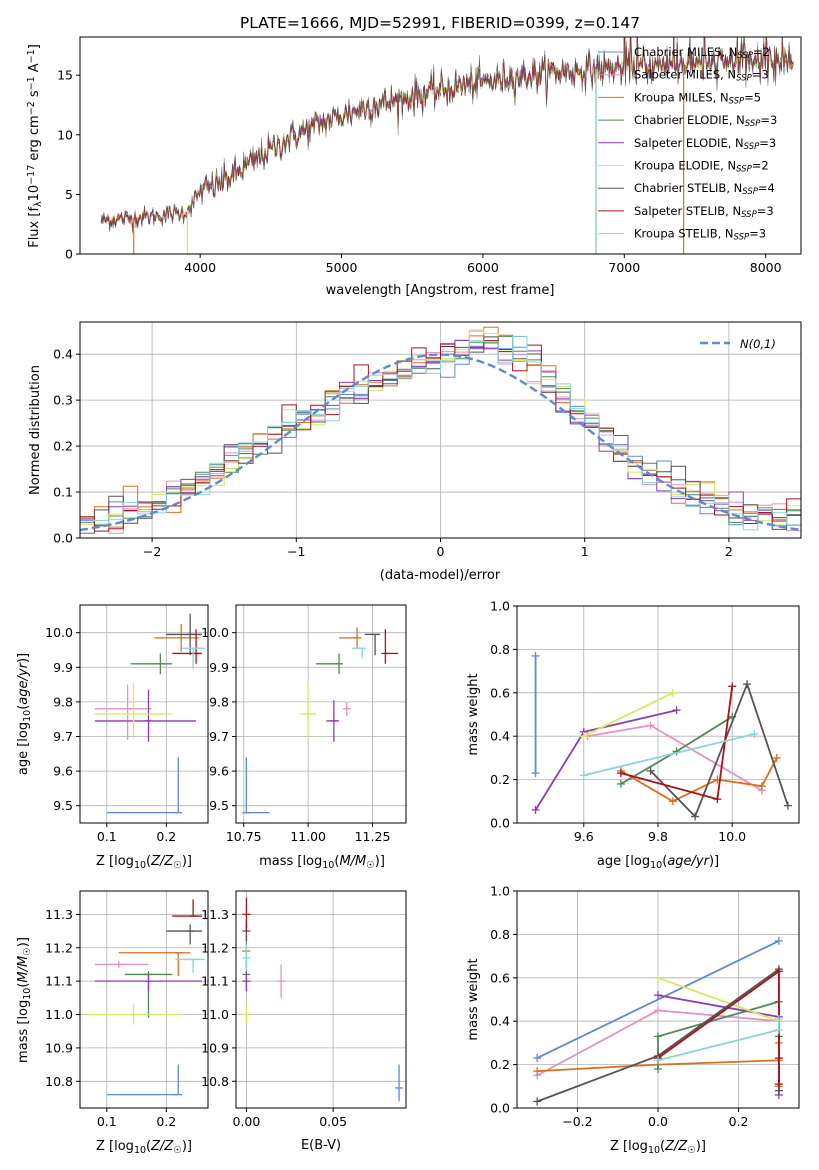 This screenshot has height=1170, width=819. What do you see at coordinates (215, 1047) in the screenshot?
I see `y-tick-label: 10.9` at bounding box center [215, 1047].